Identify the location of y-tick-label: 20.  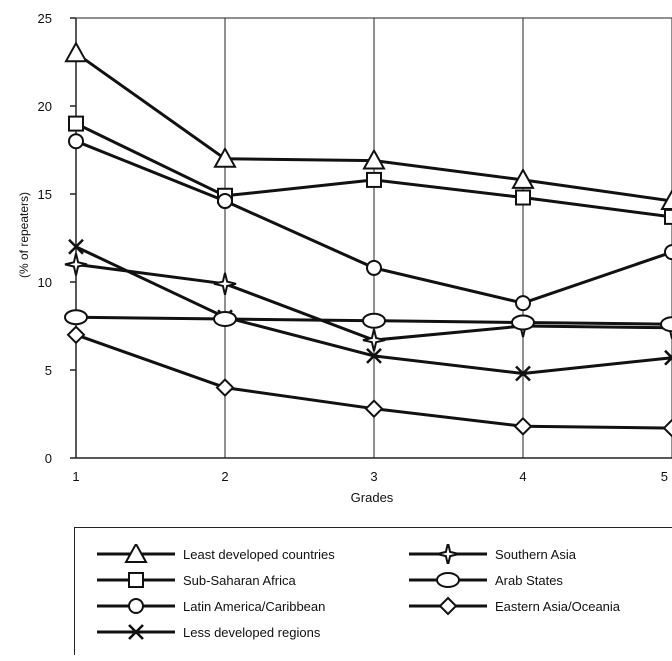
(45, 106).